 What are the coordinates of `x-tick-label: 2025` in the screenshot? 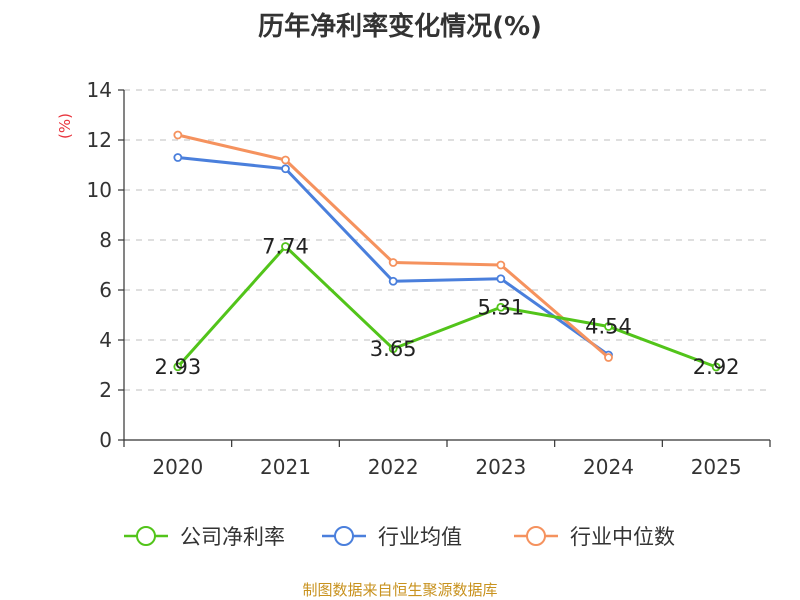 It's located at (716, 467).